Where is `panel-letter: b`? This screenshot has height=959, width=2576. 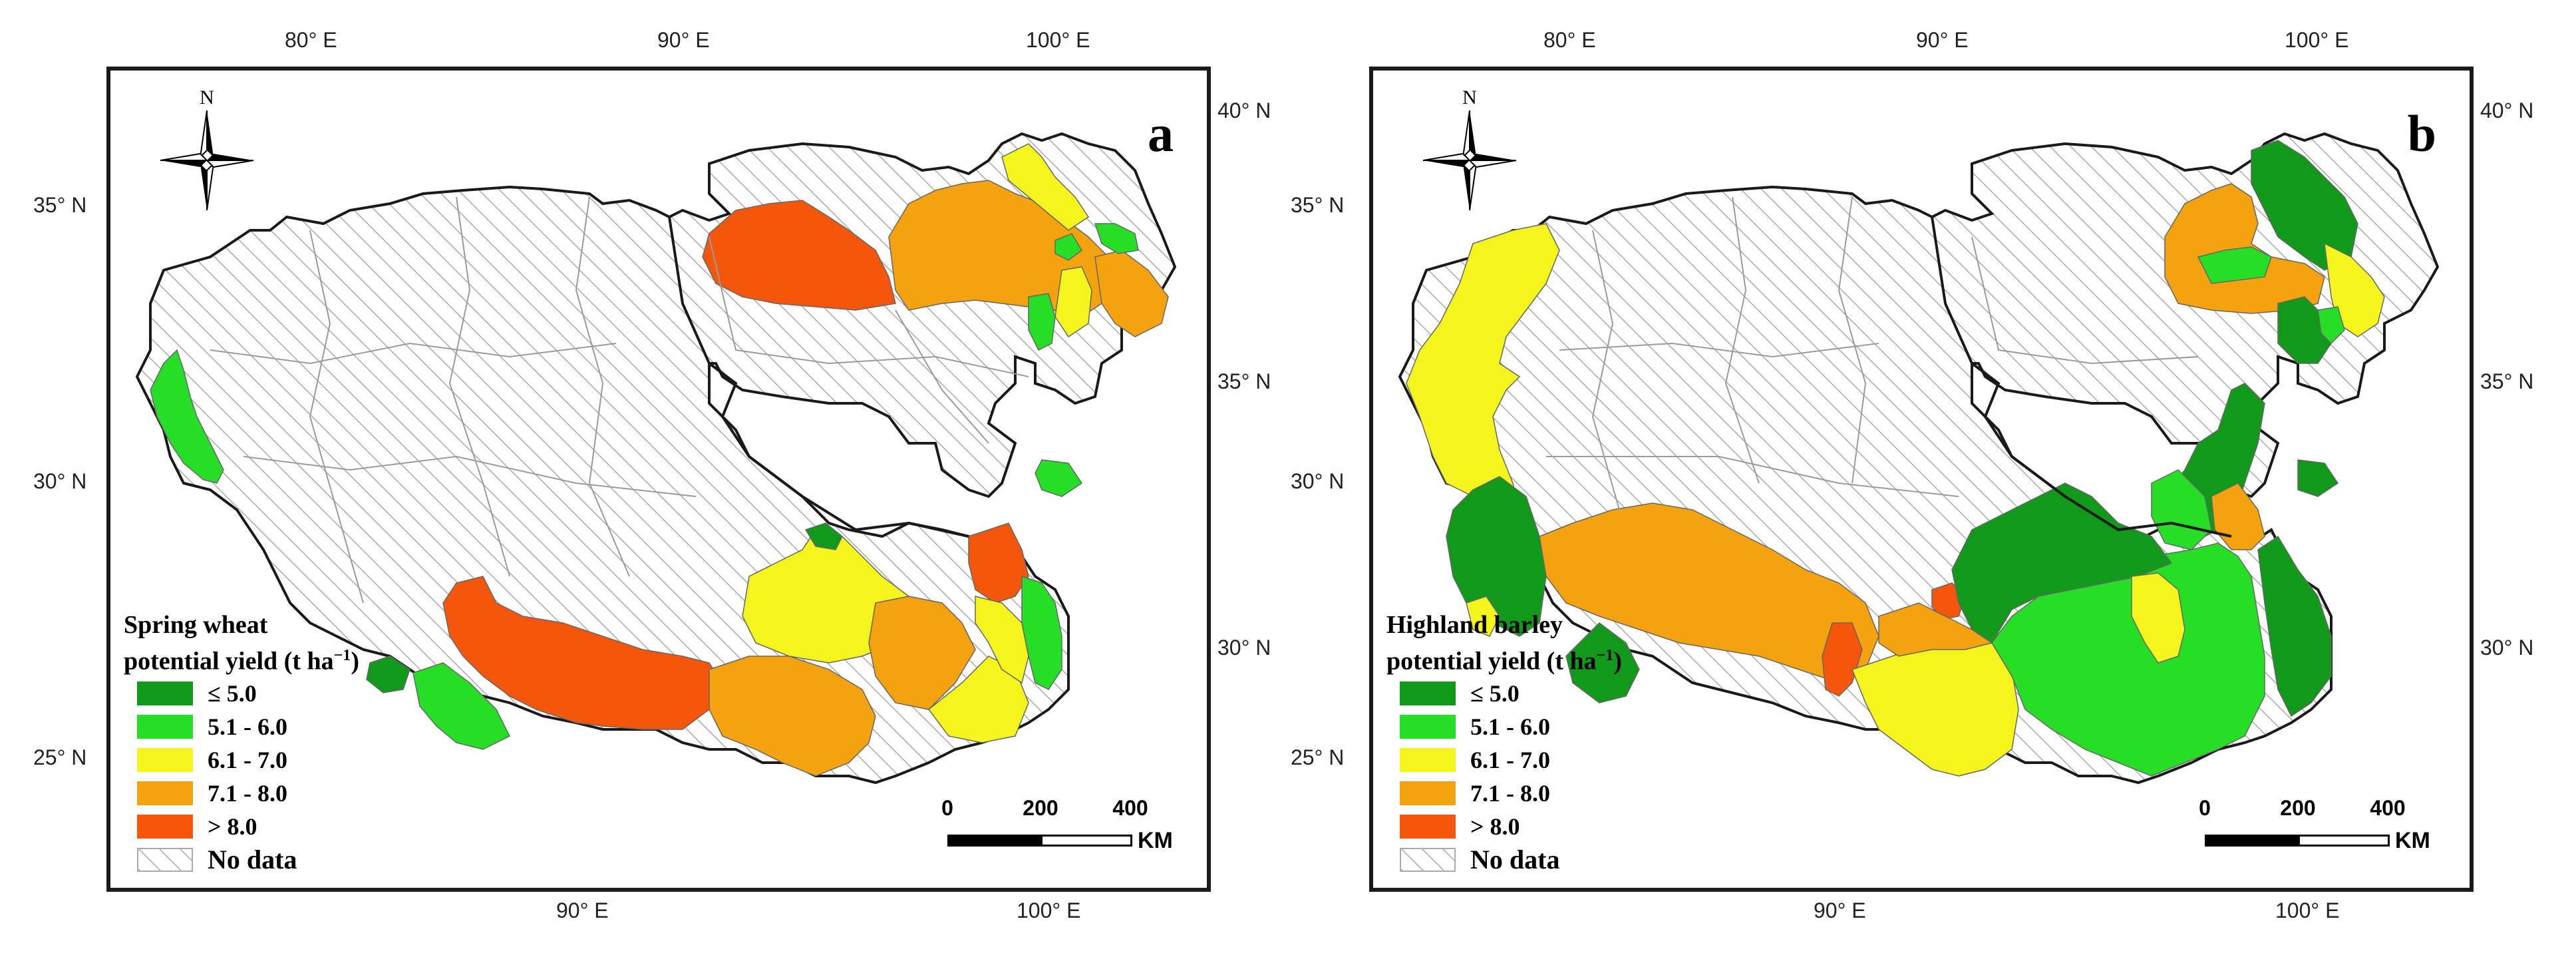
panel-letter: b is located at coordinates (2421, 133).